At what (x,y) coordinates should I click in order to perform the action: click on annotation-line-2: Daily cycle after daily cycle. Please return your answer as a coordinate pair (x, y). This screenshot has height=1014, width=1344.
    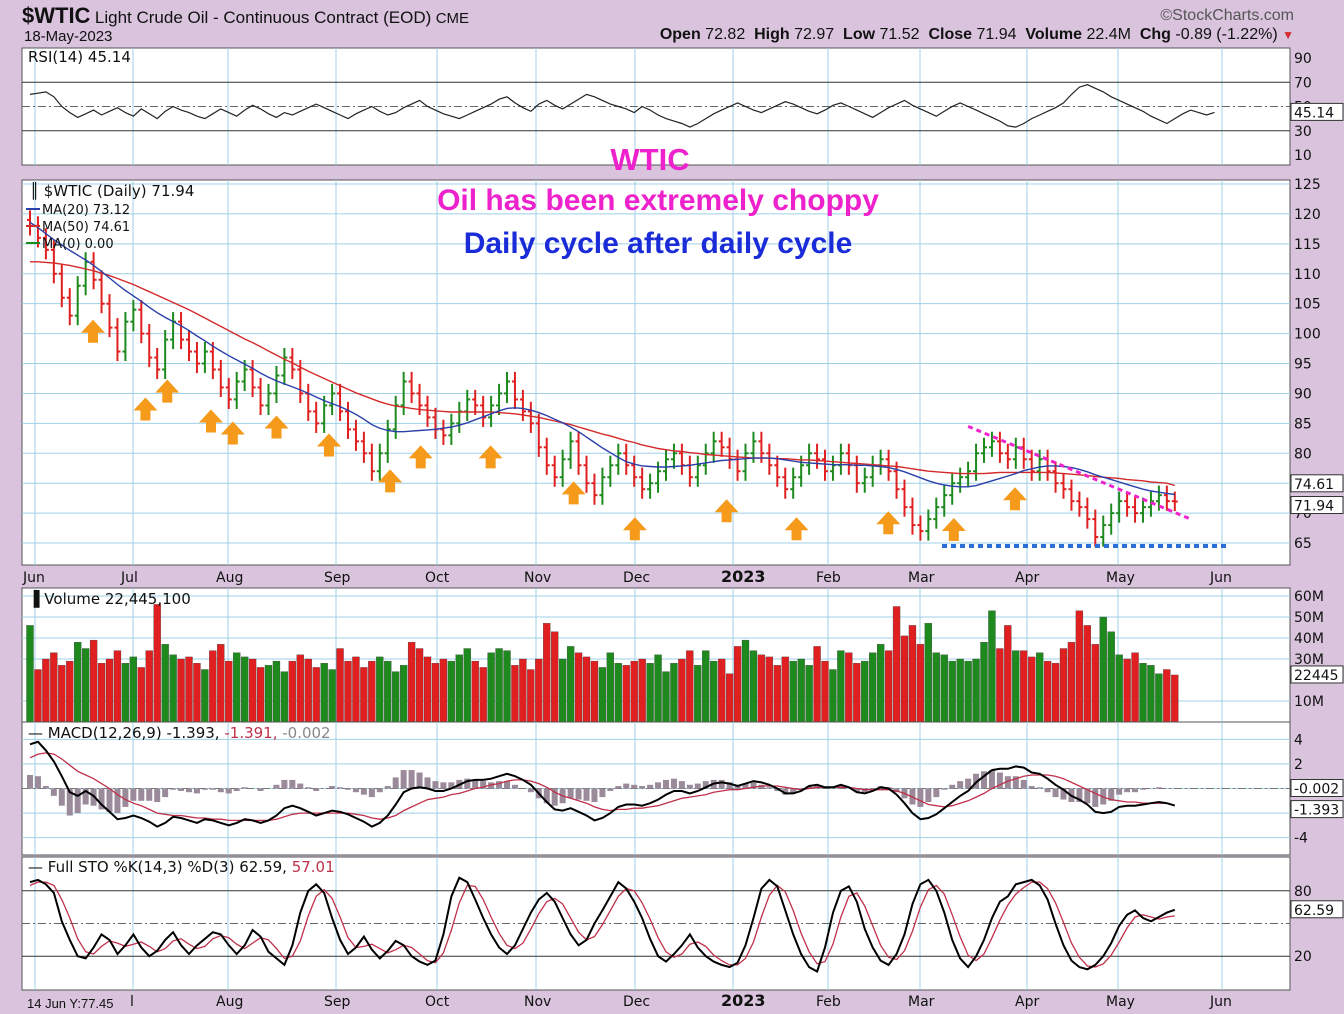
    Looking at the image, I should click on (658, 243).